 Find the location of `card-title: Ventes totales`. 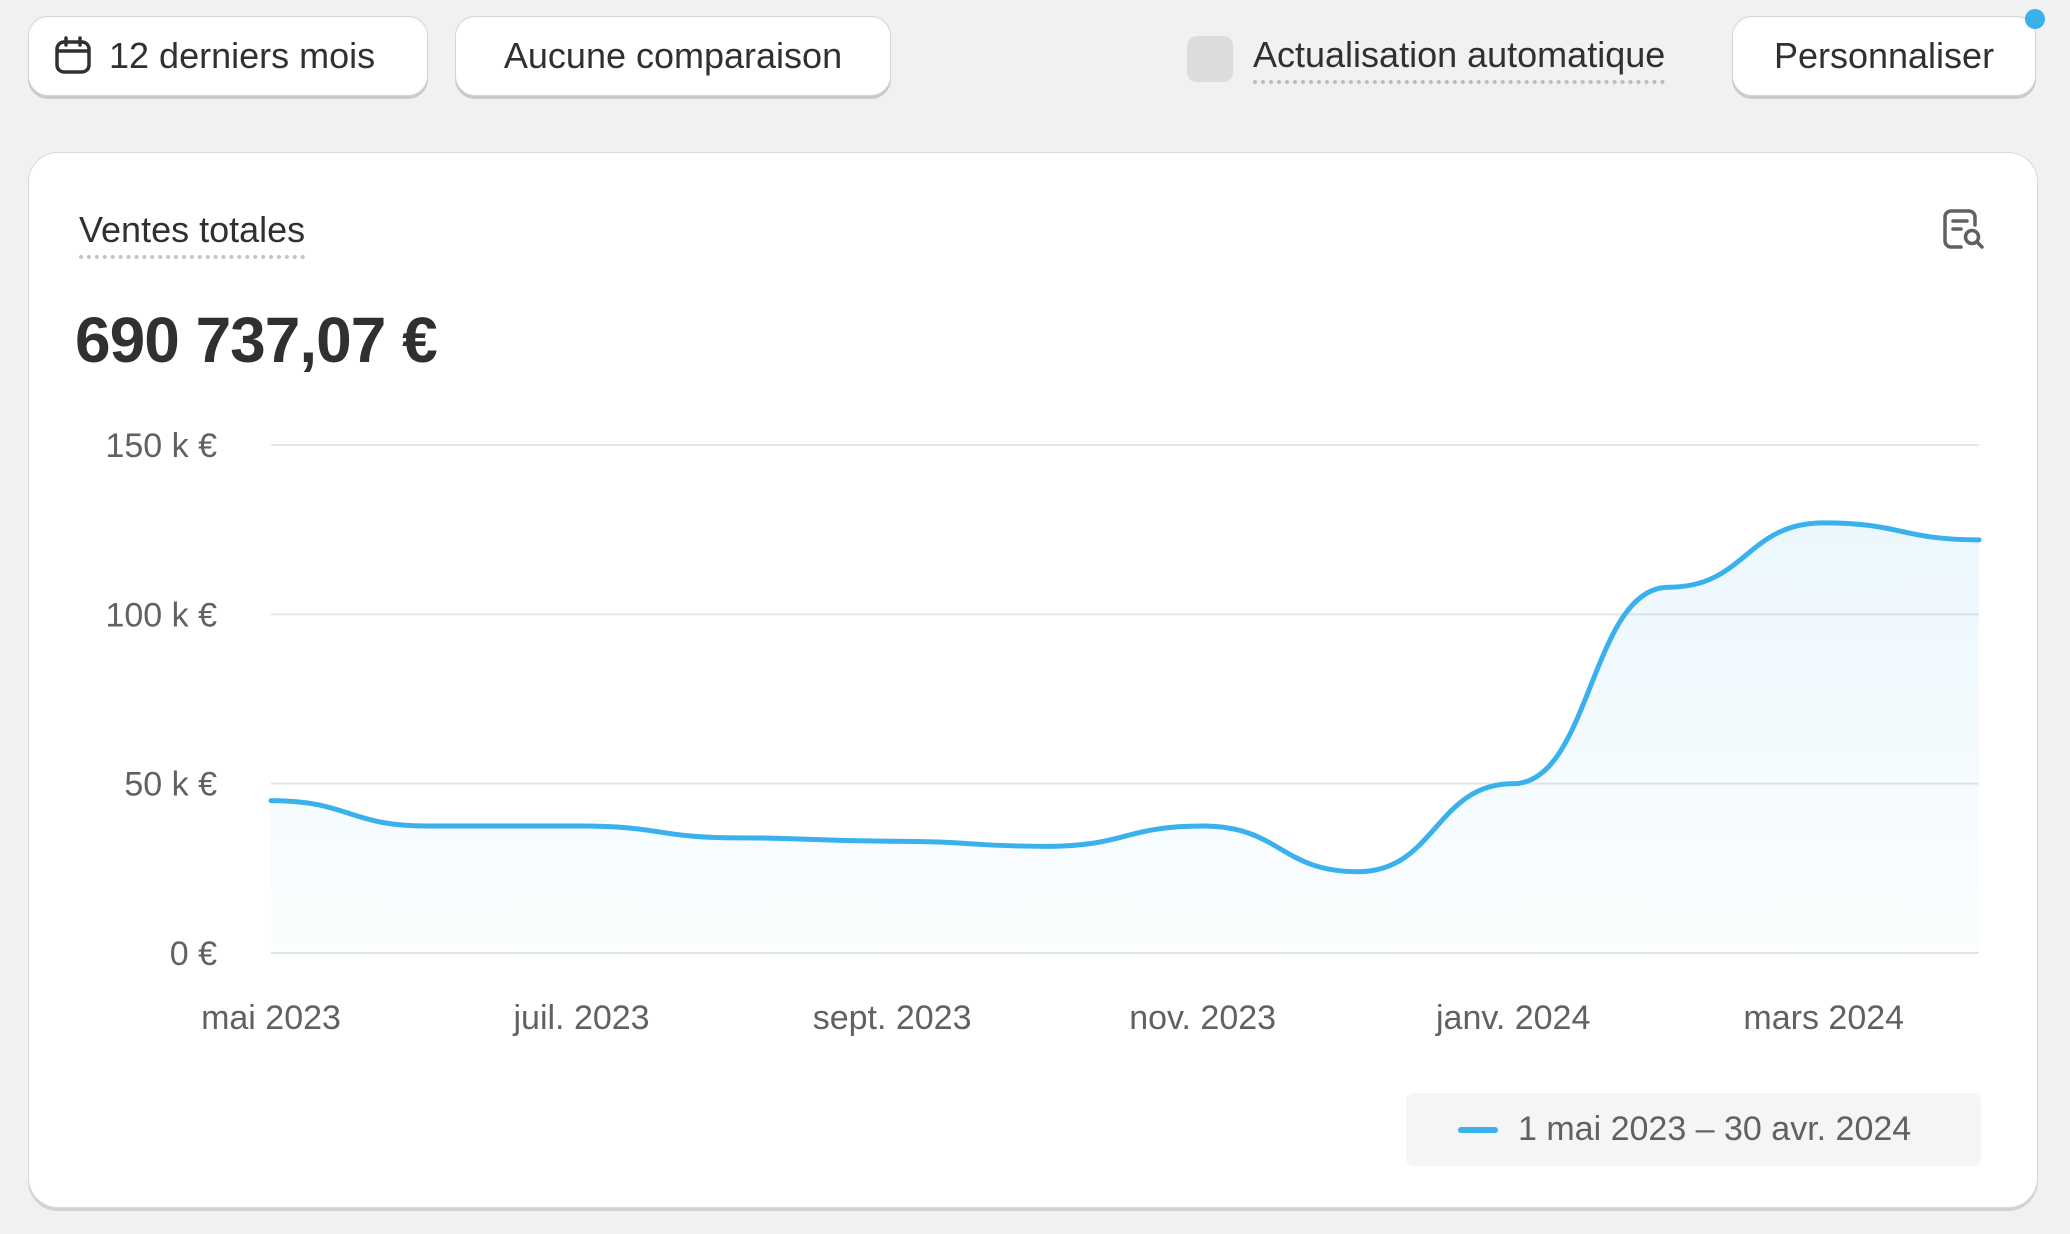

card-title: Ventes totales is located at coordinates (192, 234).